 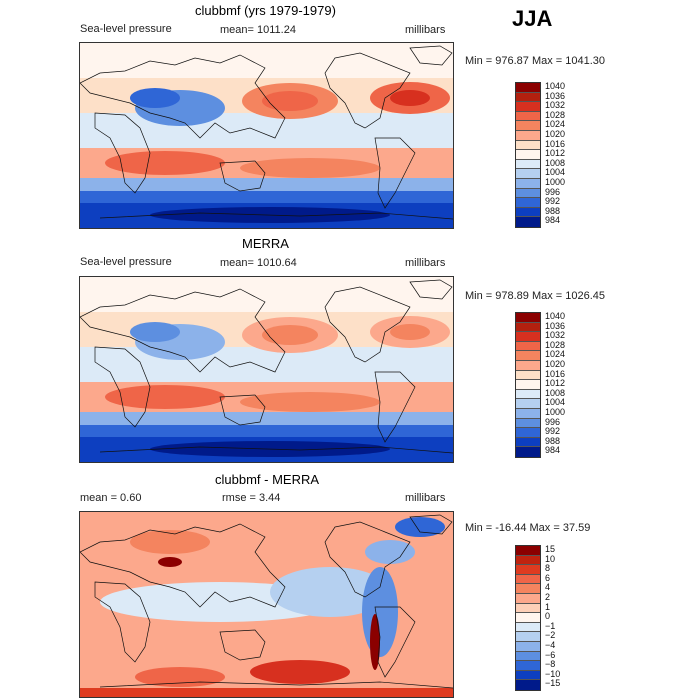 I want to click on colorbar-tick-label: 996, so click(x=553, y=191).